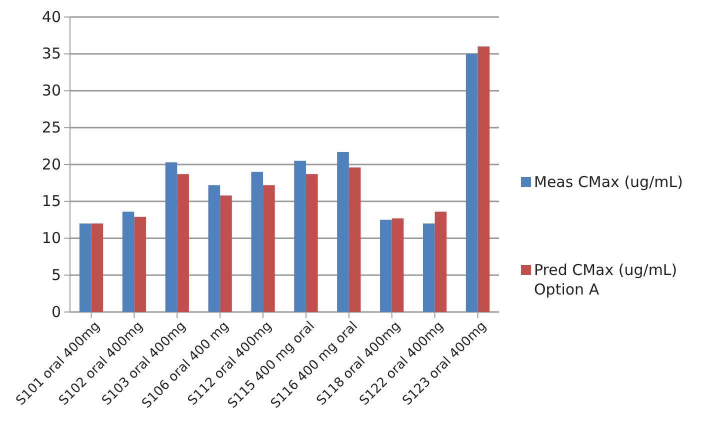 This screenshot has width=719, height=448. What do you see at coordinates (608, 182) in the screenshot?
I see `legend-label: Meas CMax (ug/mL)` at bounding box center [608, 182].